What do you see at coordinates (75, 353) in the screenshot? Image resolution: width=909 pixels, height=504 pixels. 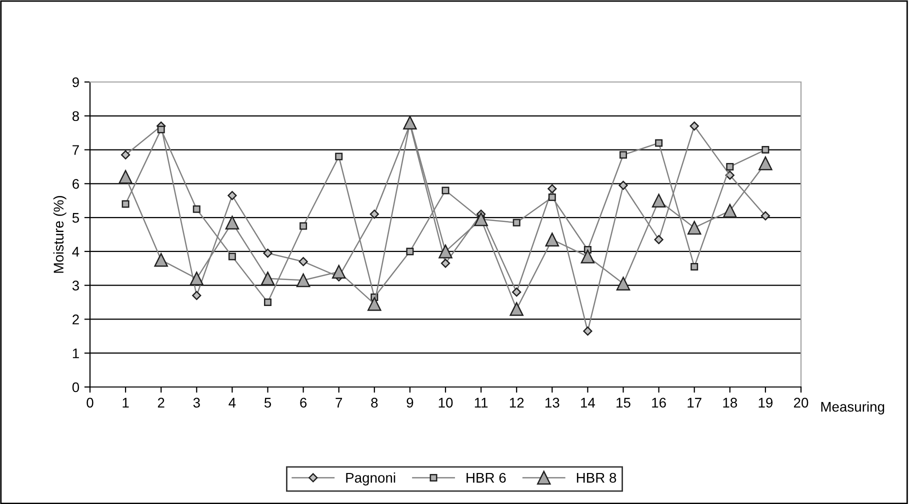 I see `y-tick-label: 1` at bounding box center [75, 353].